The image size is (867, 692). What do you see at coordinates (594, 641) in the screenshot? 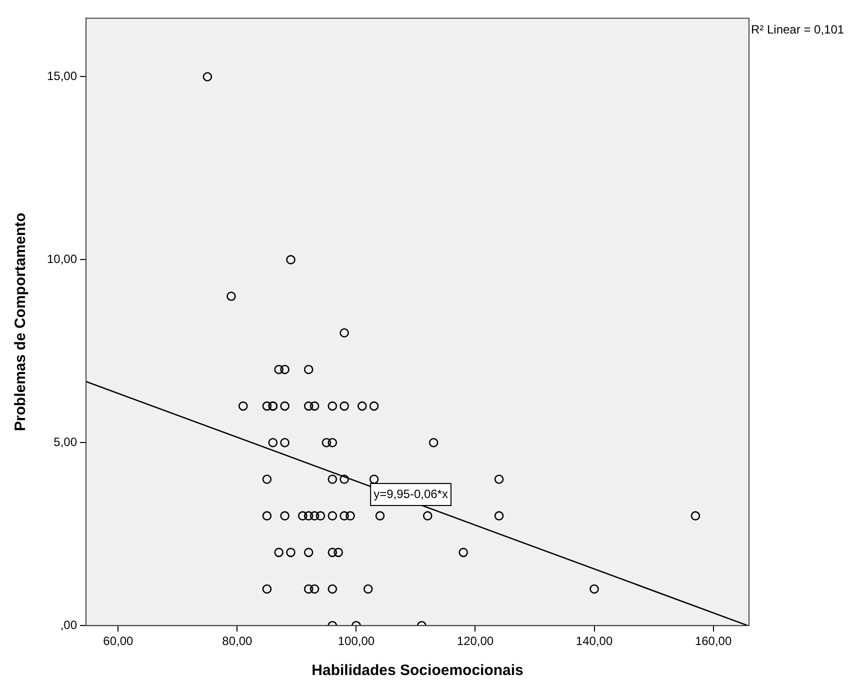
I see `x-tick-label: 140,00` at bounding box center [594, 641].